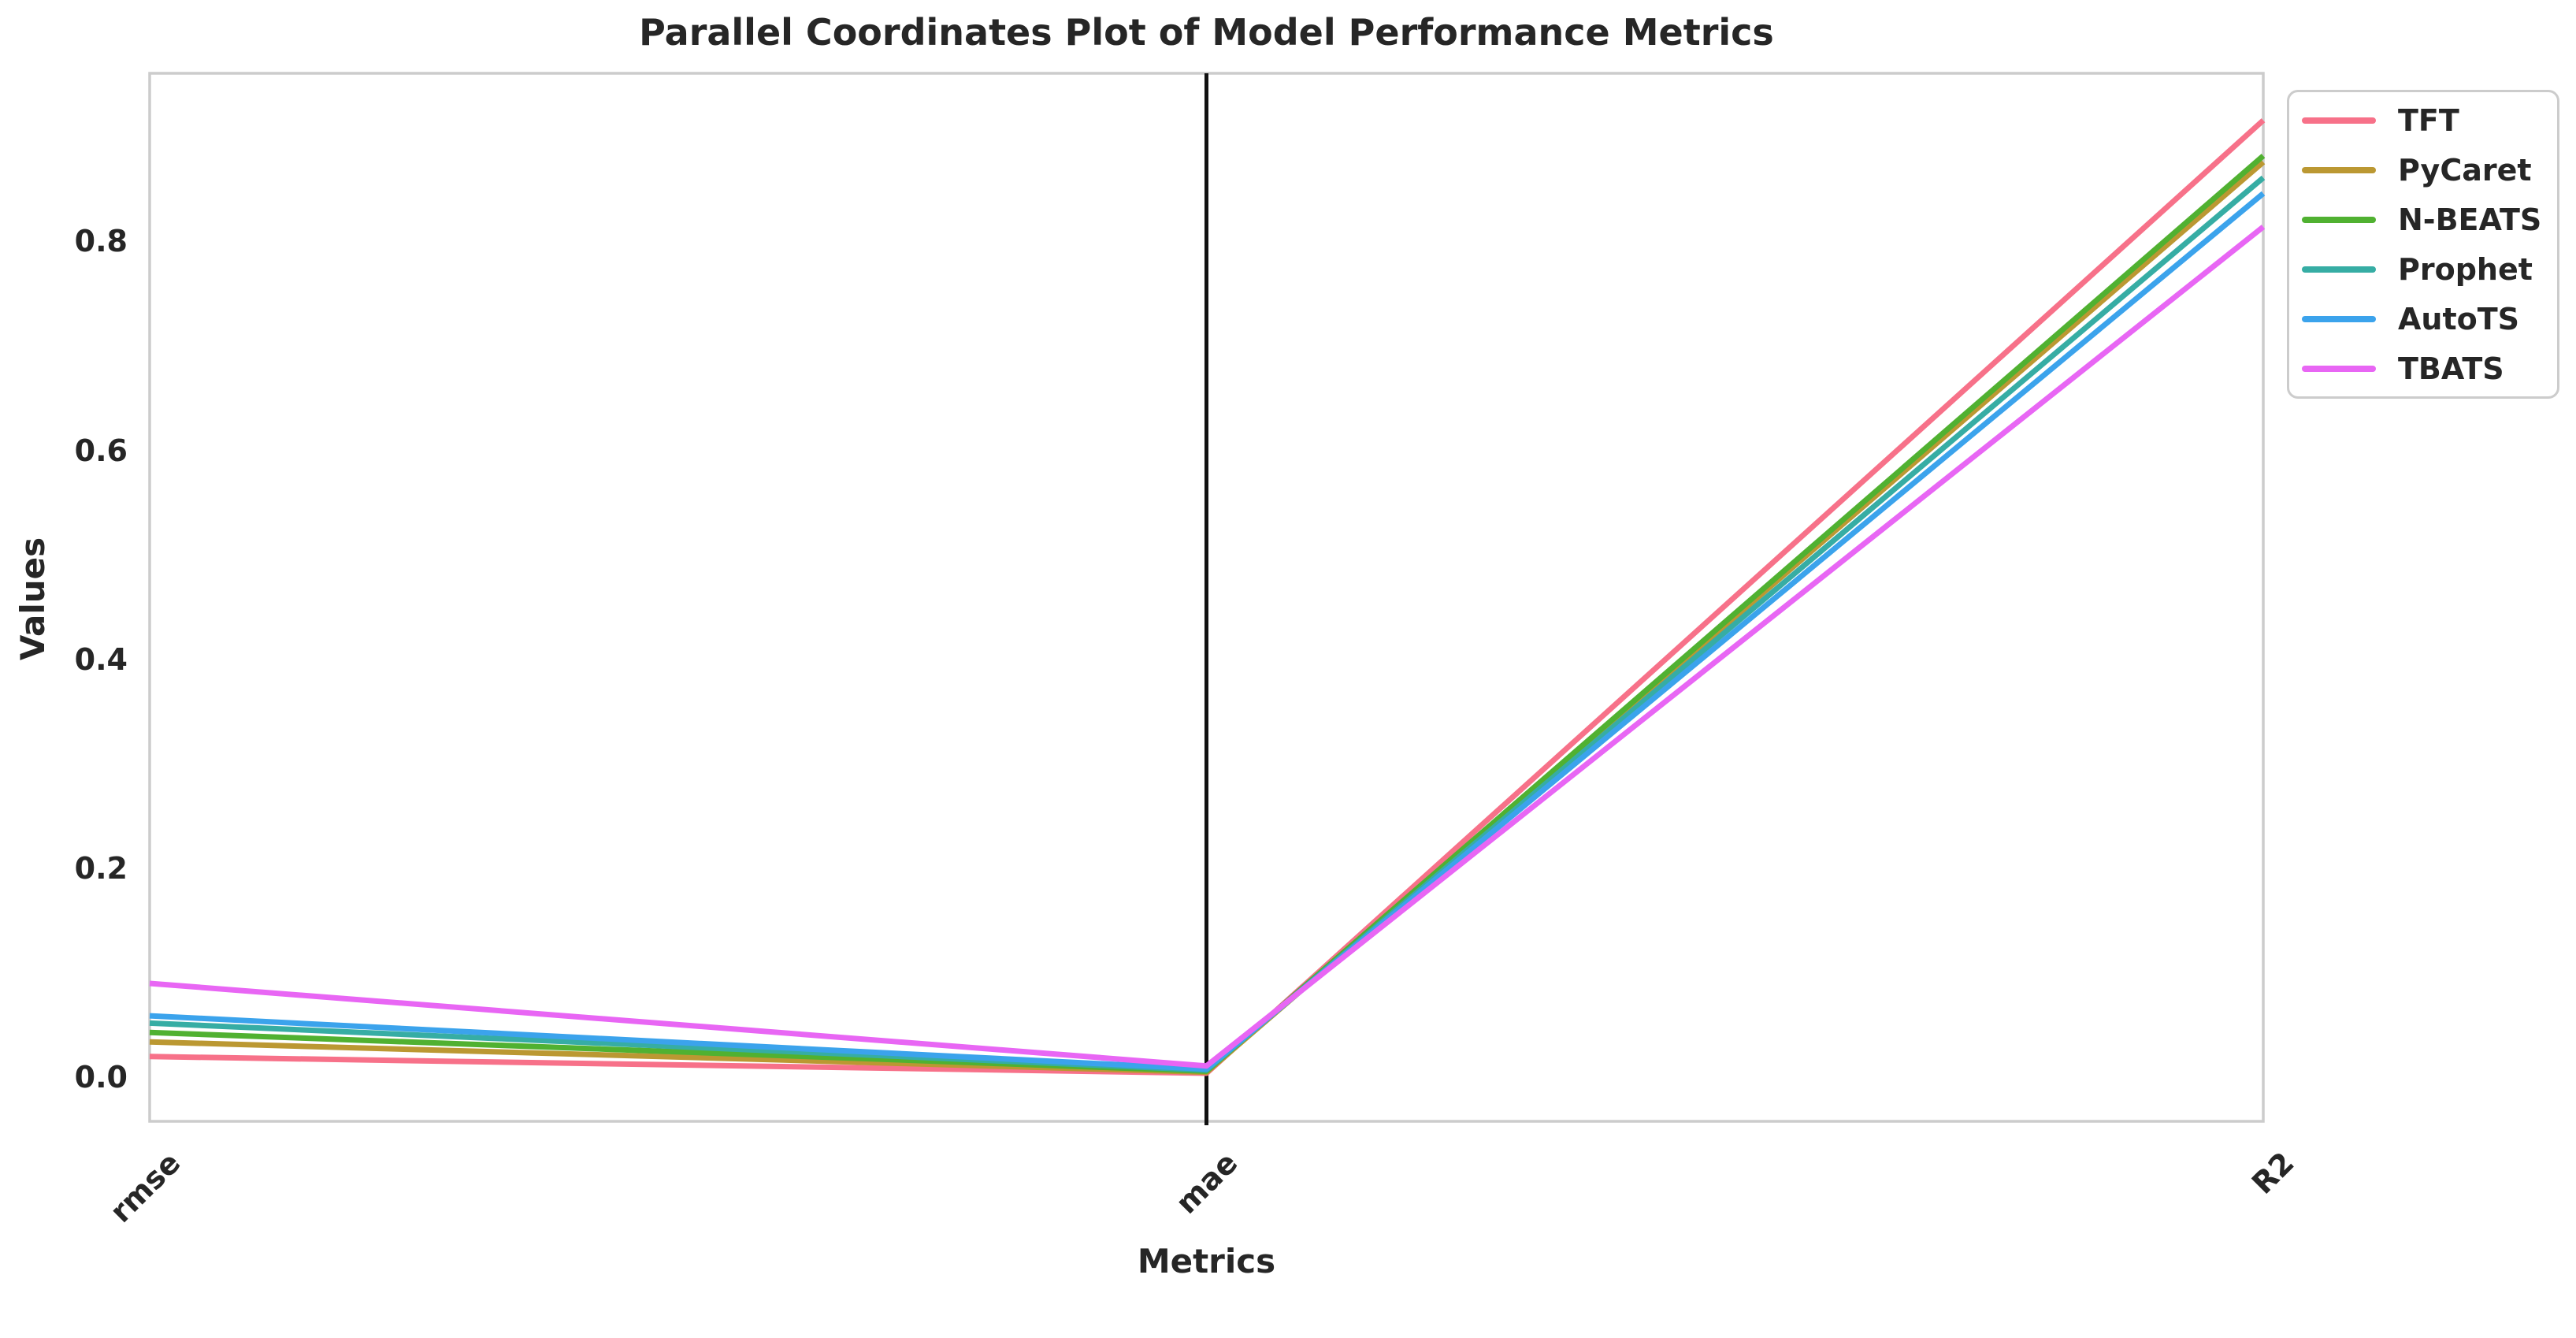 The height and width of the screenshot is (1338, 2576). What do you see at coordinates (1206, 1261) in the screenshot?
I see `x-axis-label: Metrics` at bounding box center [1206, 1261].